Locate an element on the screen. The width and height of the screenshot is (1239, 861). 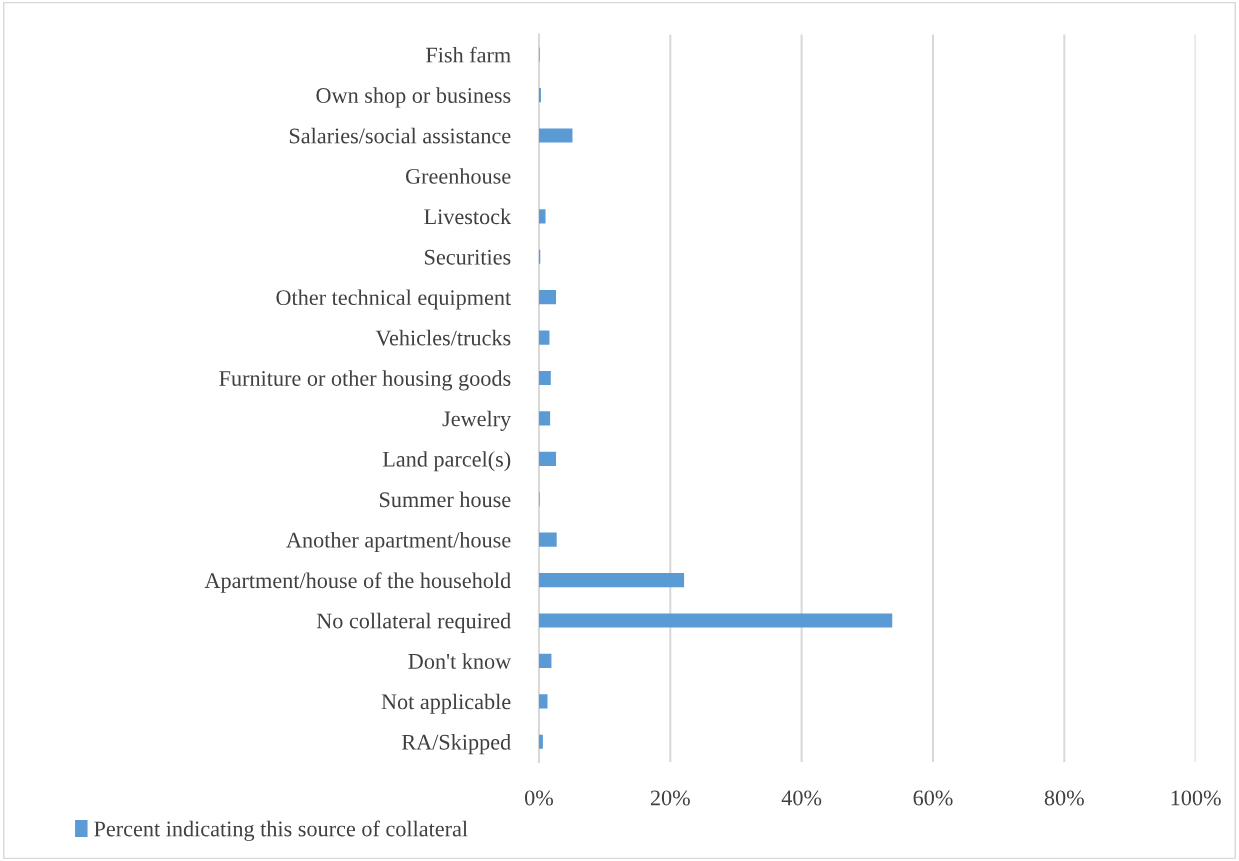
y-tick-label: Securities is located at coordinates (468, 257).